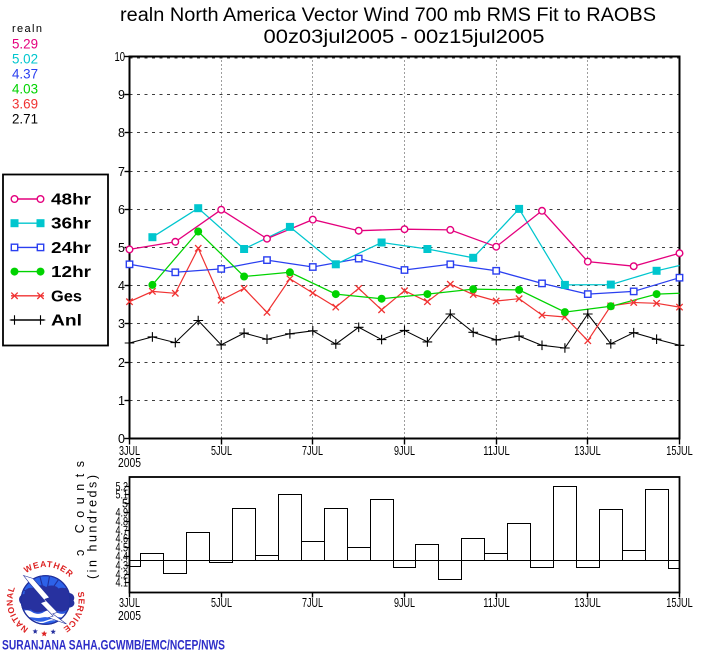  I want to click on svg-text: 4.9, so click(122, 514).